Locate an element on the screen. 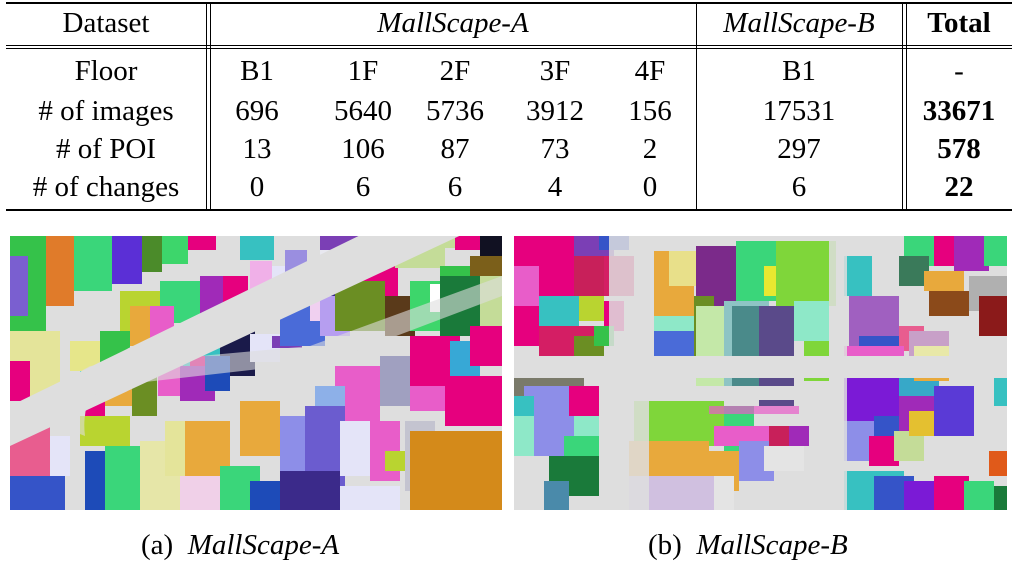  table-cell-total: 33671 is located at coordinates (959, 111).